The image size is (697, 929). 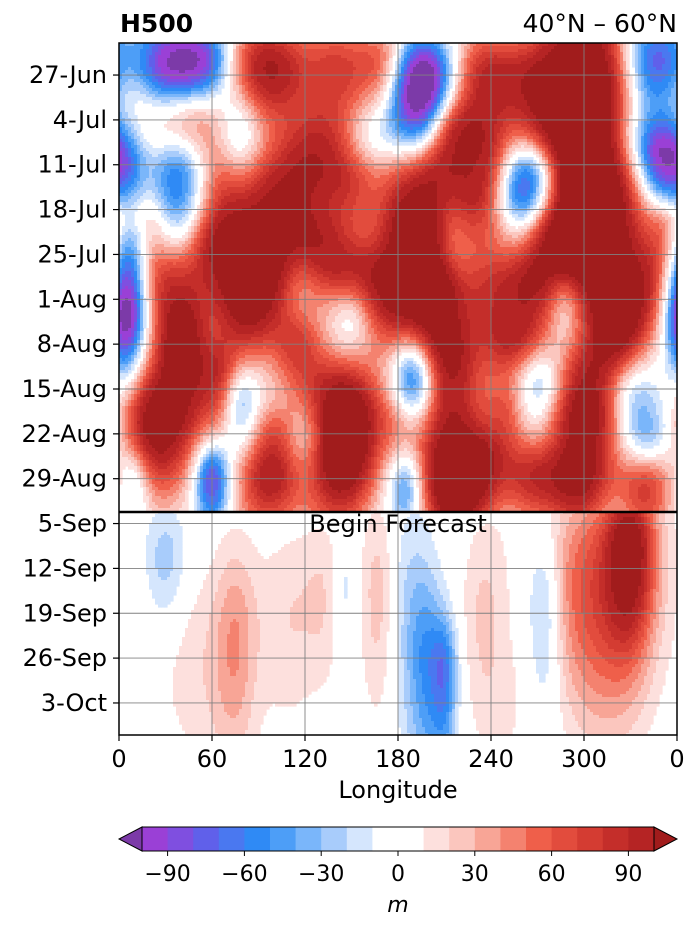 I want to click on chart-subtitle: 40°N – 60°N, so click(x=600, y=23).